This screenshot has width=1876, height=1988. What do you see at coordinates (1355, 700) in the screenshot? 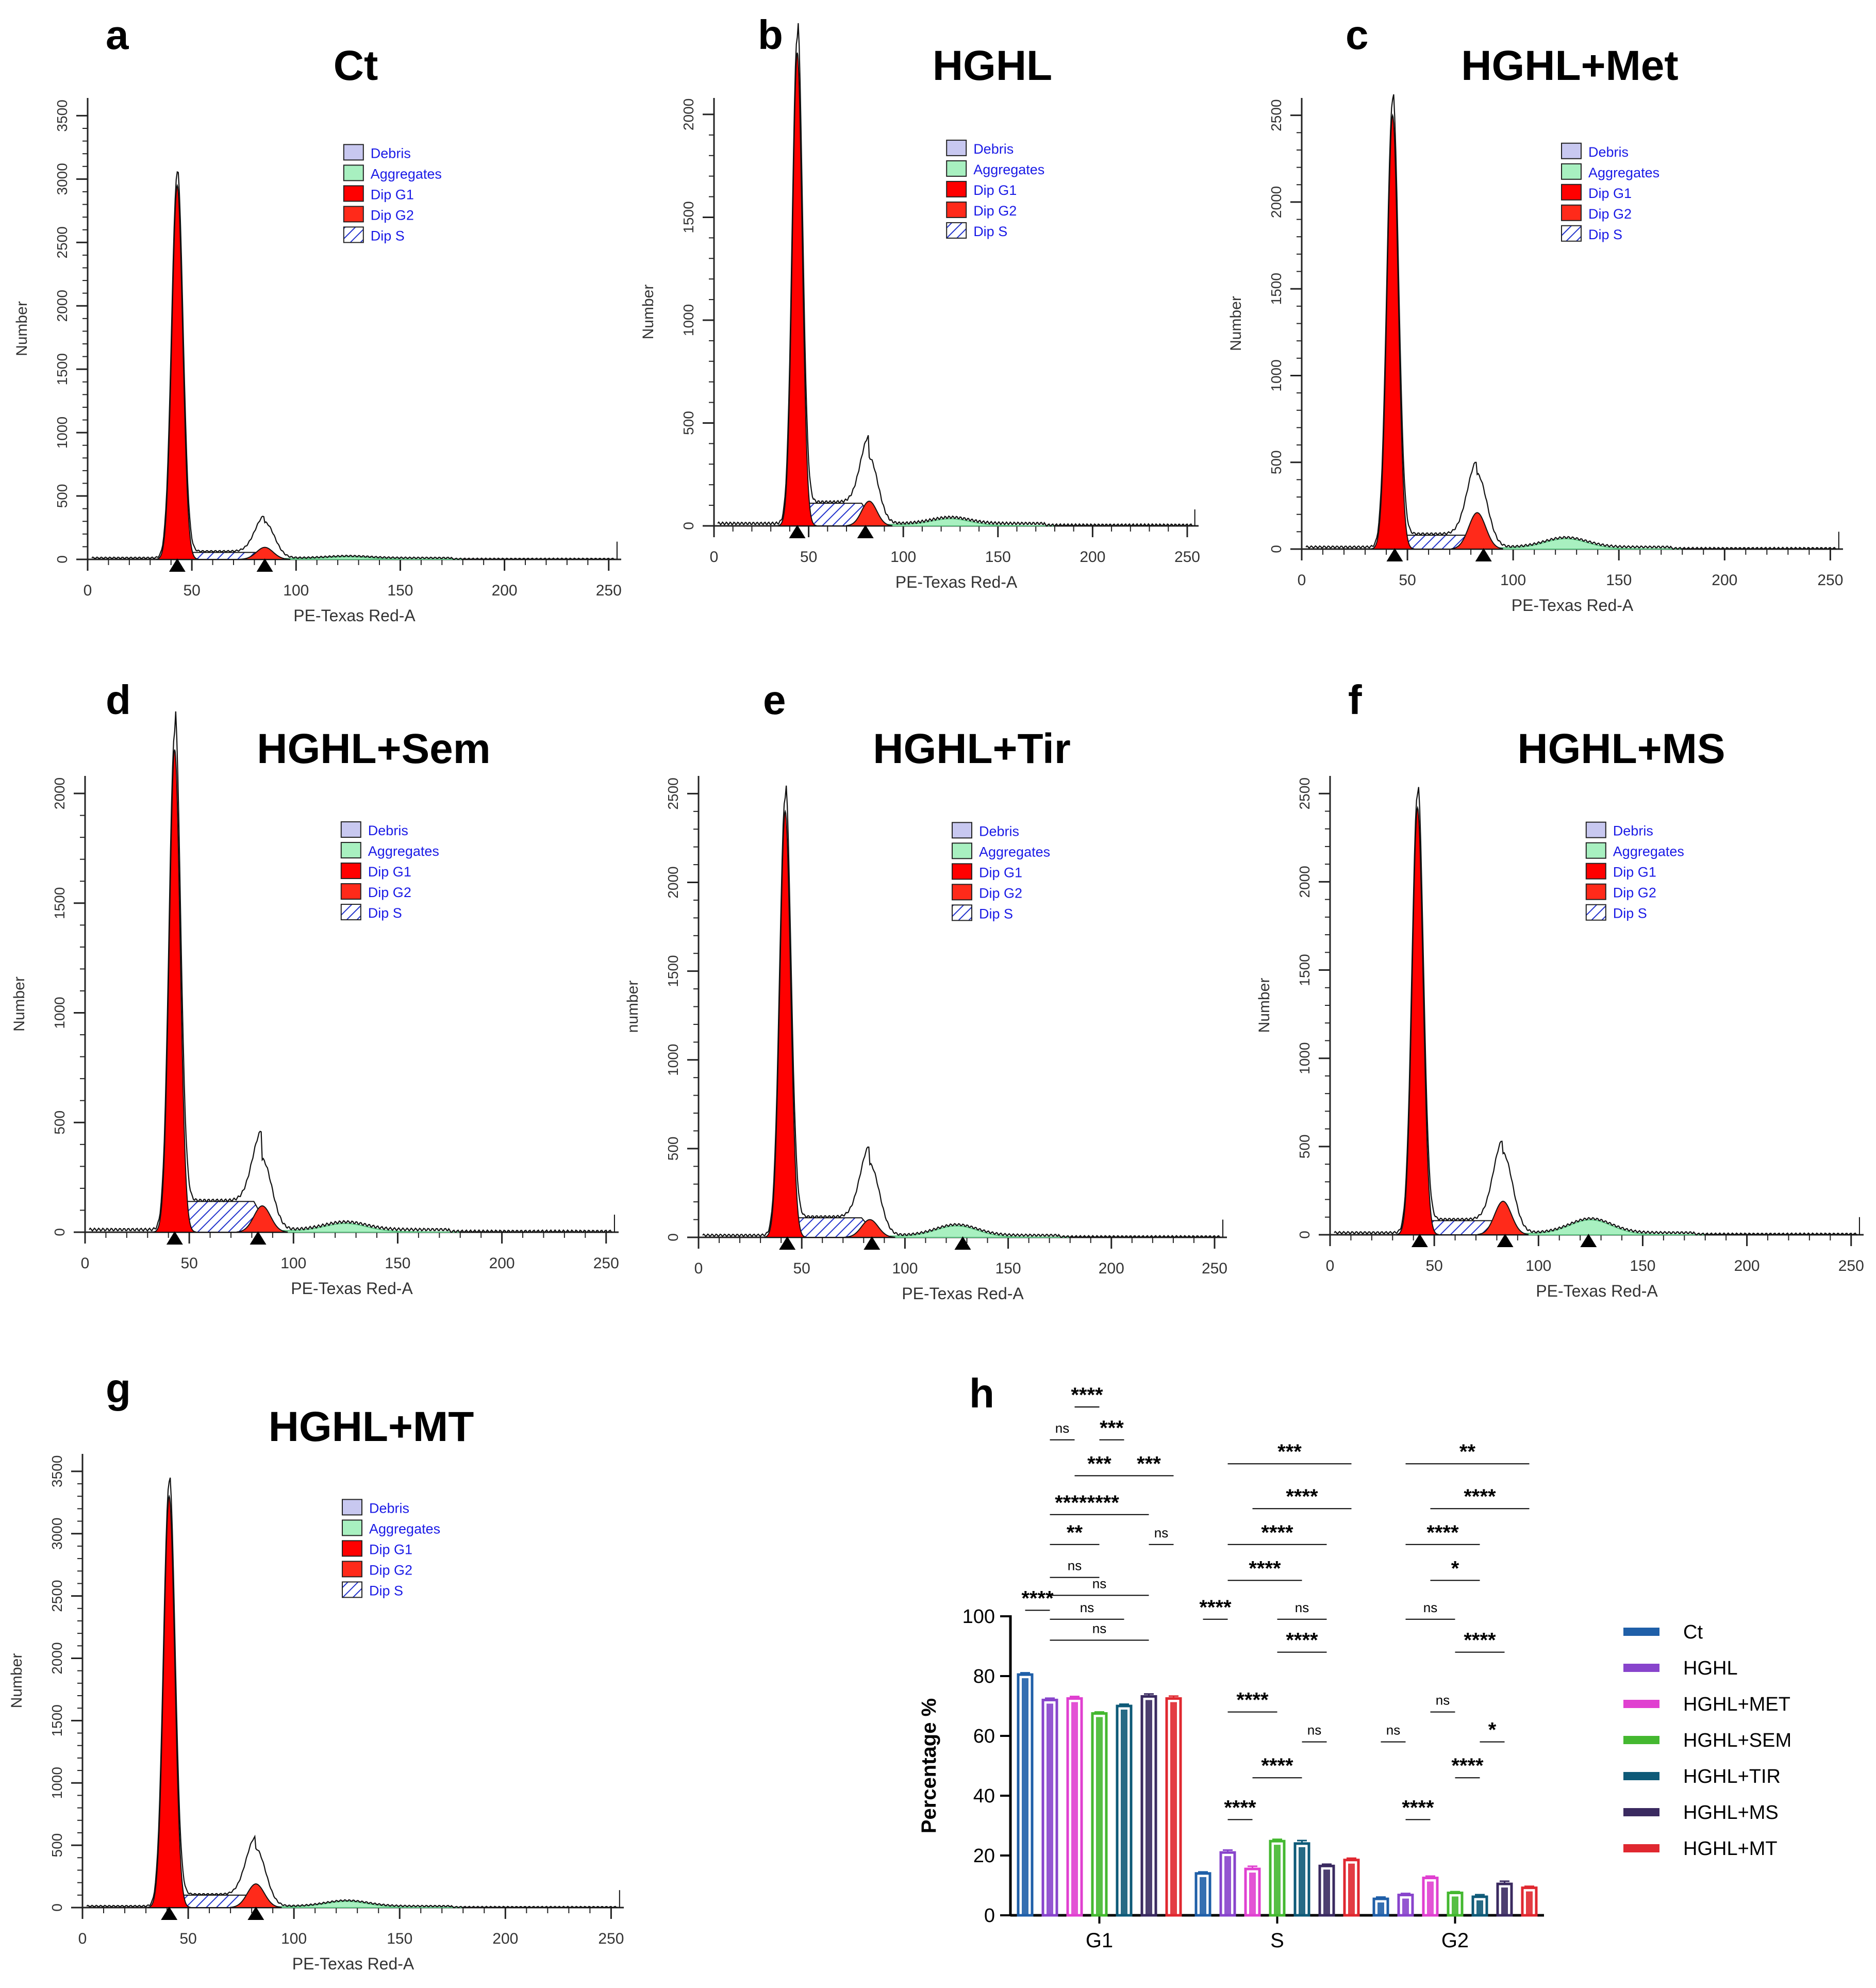
I see `panel-letter: f` at bounding box center [1355, 700].